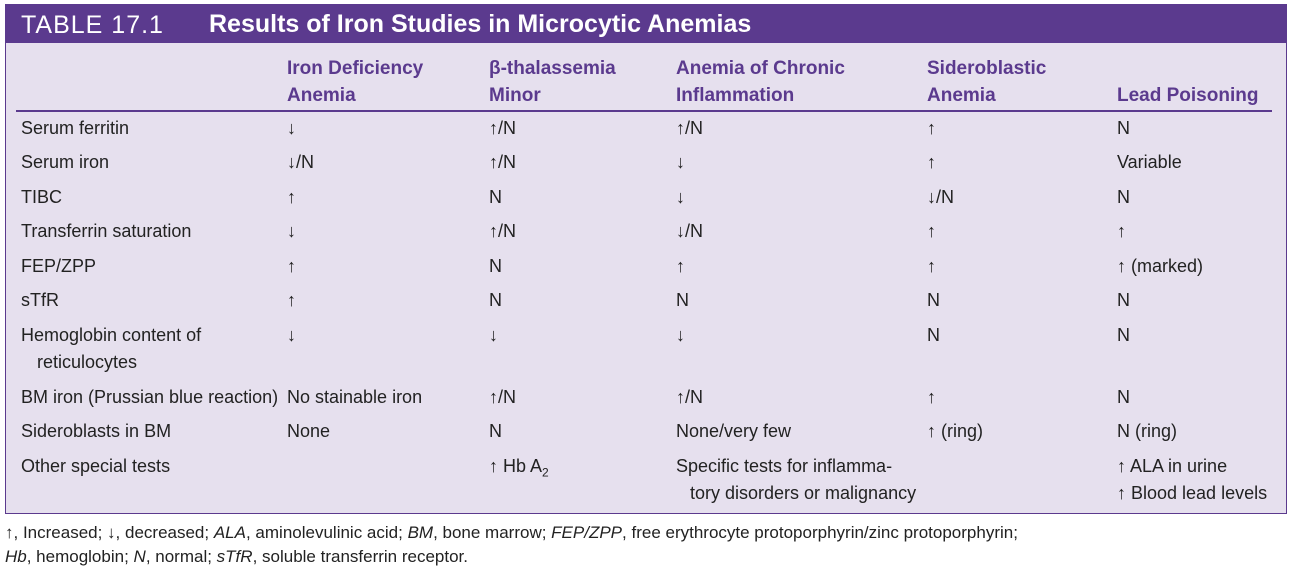  I want to click on cell-line: Variable, so click(1149, 162).